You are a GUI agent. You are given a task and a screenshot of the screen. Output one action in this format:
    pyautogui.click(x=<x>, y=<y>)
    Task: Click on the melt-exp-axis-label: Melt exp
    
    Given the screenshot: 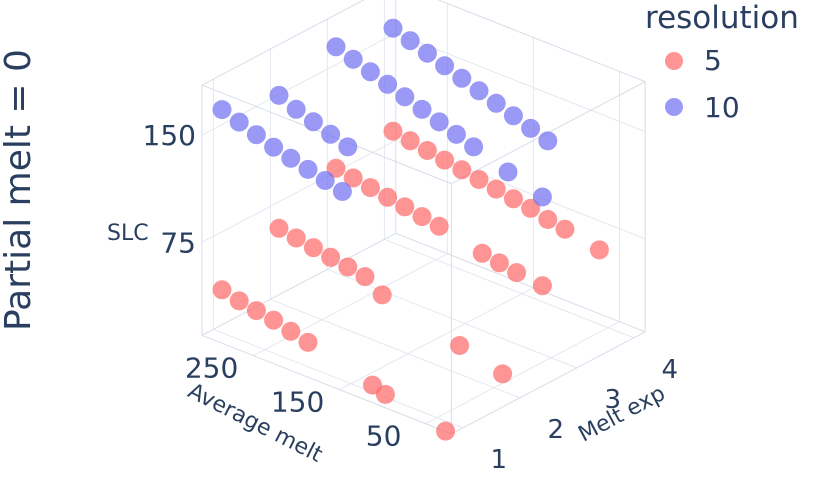 What is the action you would take?
    pyautogui.click(x=621, y=414)
    